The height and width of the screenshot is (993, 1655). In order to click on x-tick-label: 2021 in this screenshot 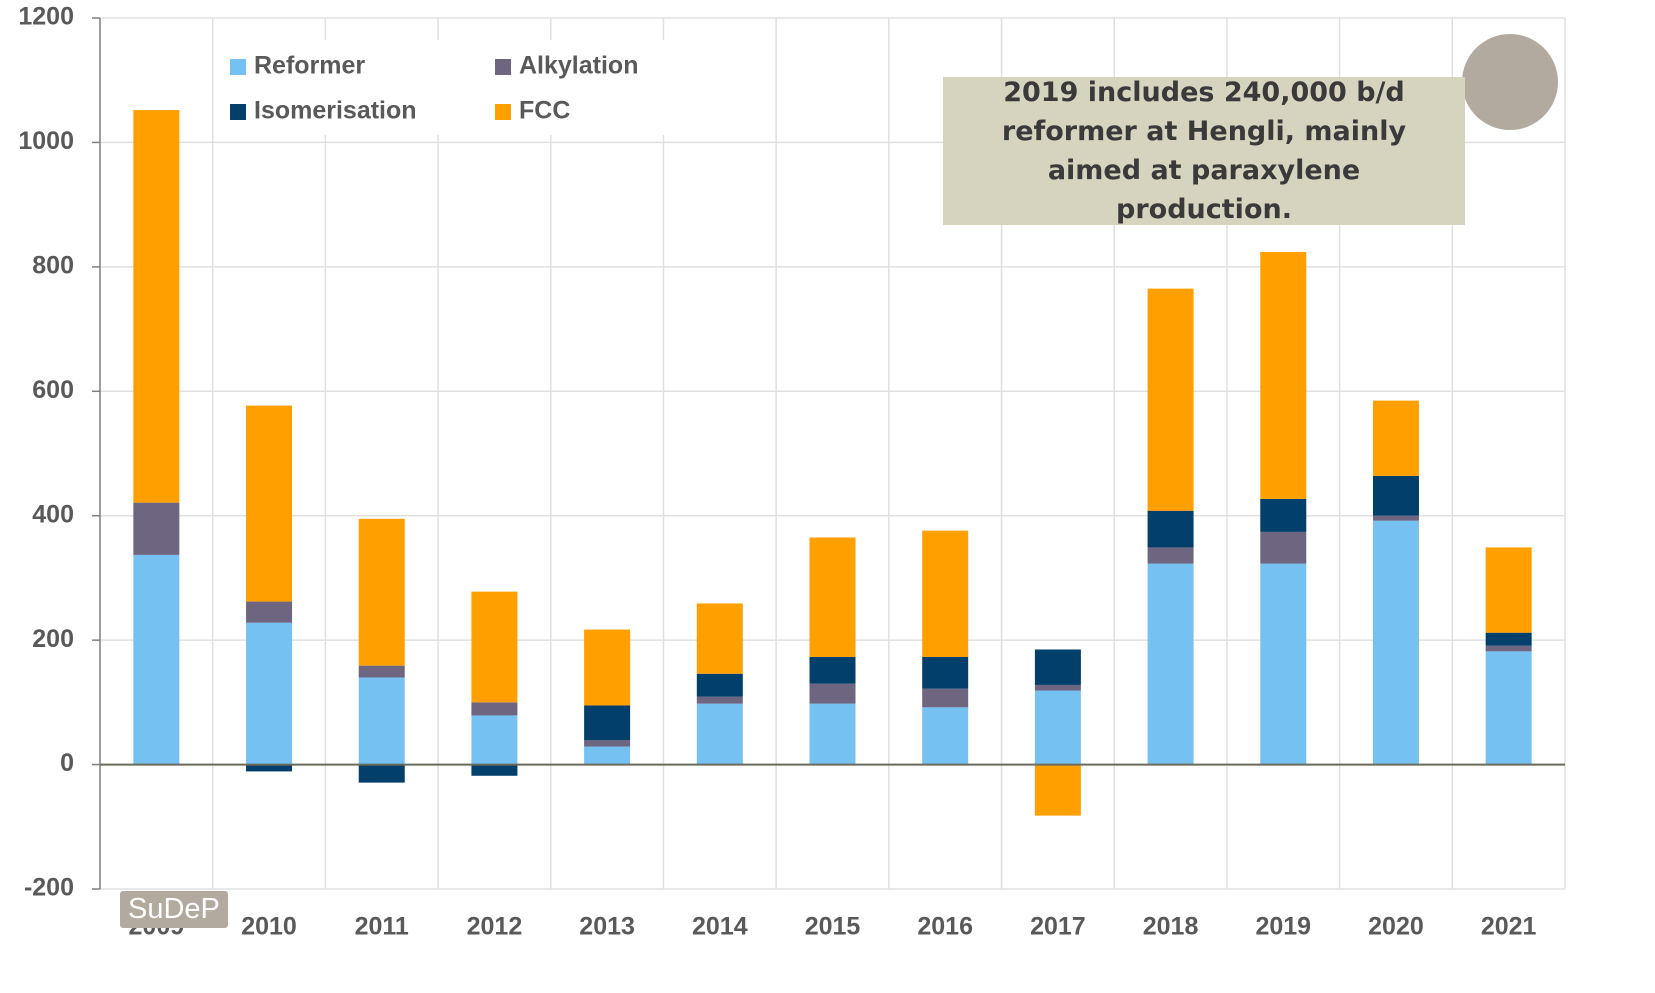, I will do `click(1509, 927)`.